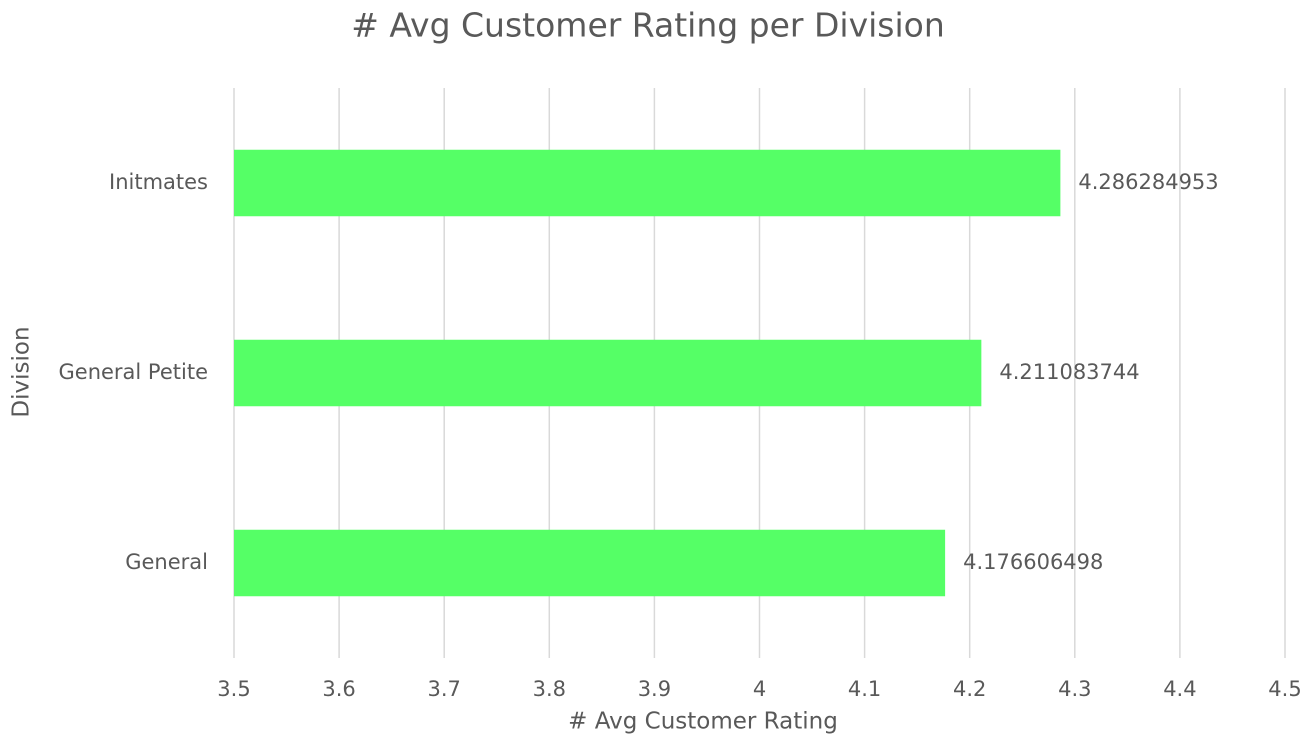  Describe the element at coordinates (1069, 372) in the screenshot. I see `data-label: 4.211083744` at that location.